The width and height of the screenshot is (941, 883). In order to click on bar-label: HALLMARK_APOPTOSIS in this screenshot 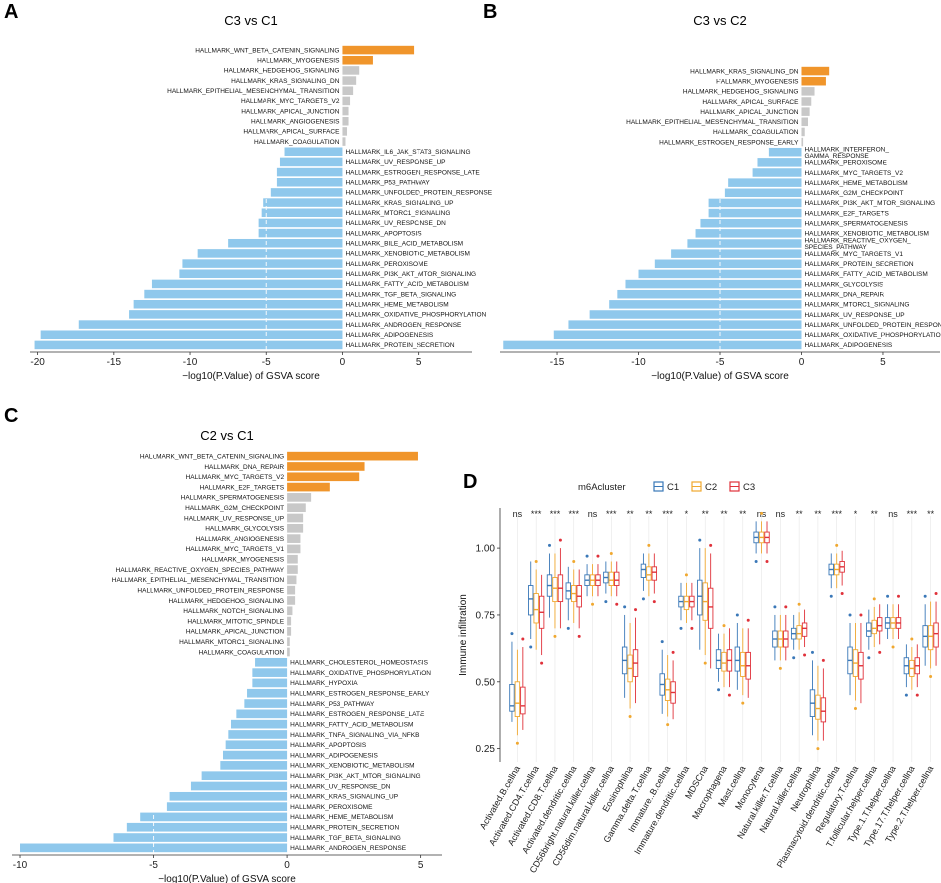, I will do `click(383, 233)`.